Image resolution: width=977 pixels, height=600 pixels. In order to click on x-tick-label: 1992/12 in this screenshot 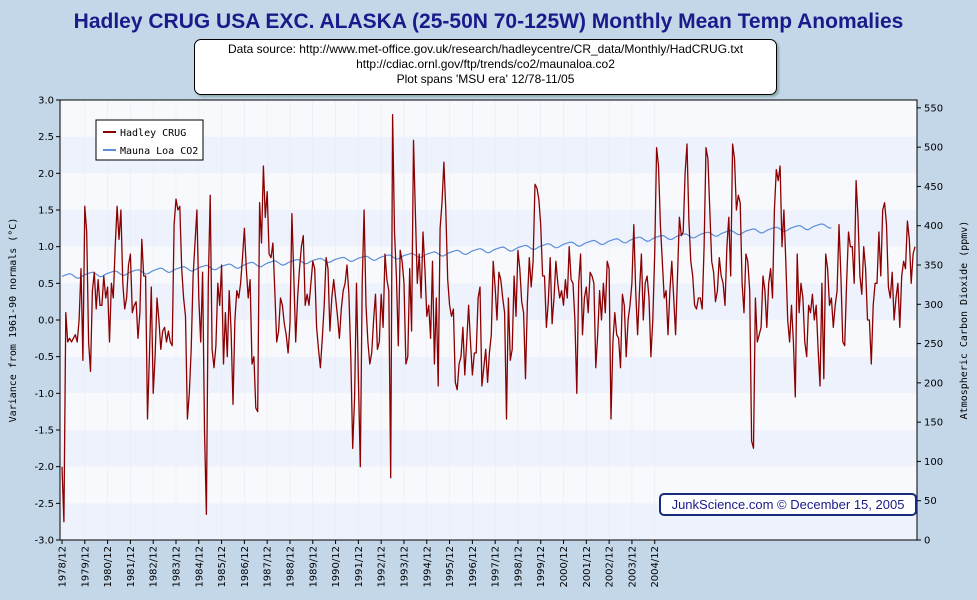, I will do `click(382, 567)`.